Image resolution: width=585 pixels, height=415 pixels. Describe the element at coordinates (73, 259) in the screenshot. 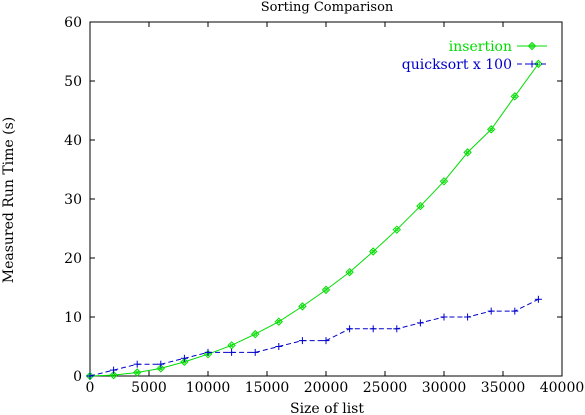

I see `y-tick-label: 20` at that location.